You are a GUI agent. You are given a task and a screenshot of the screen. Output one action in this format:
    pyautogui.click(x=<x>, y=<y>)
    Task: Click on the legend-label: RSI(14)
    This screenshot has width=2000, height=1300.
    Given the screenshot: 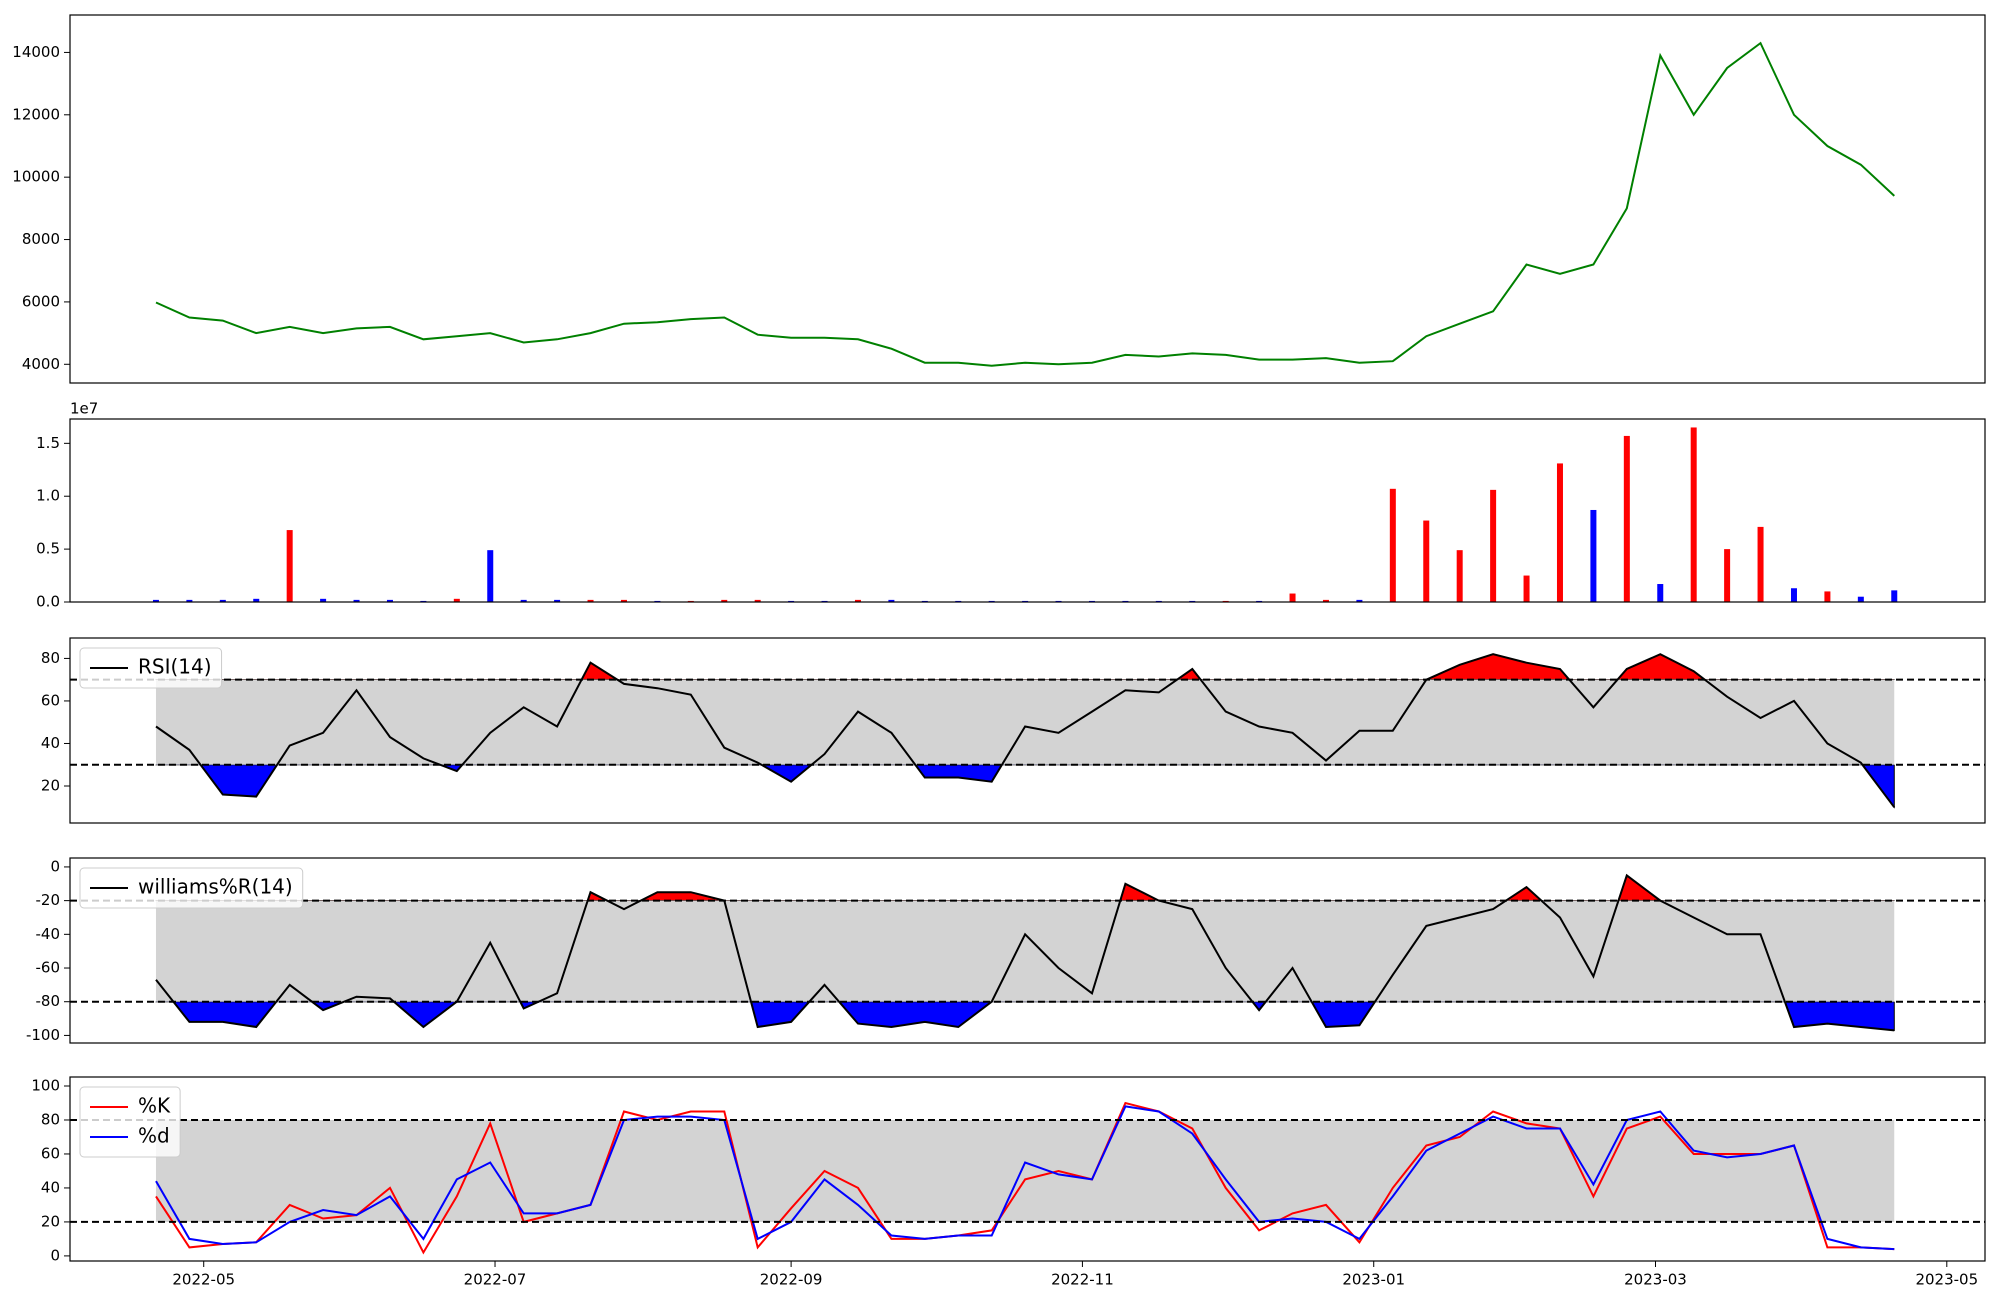 What is the action you would take?
    pyautogui.click(x=175, y=667)
    